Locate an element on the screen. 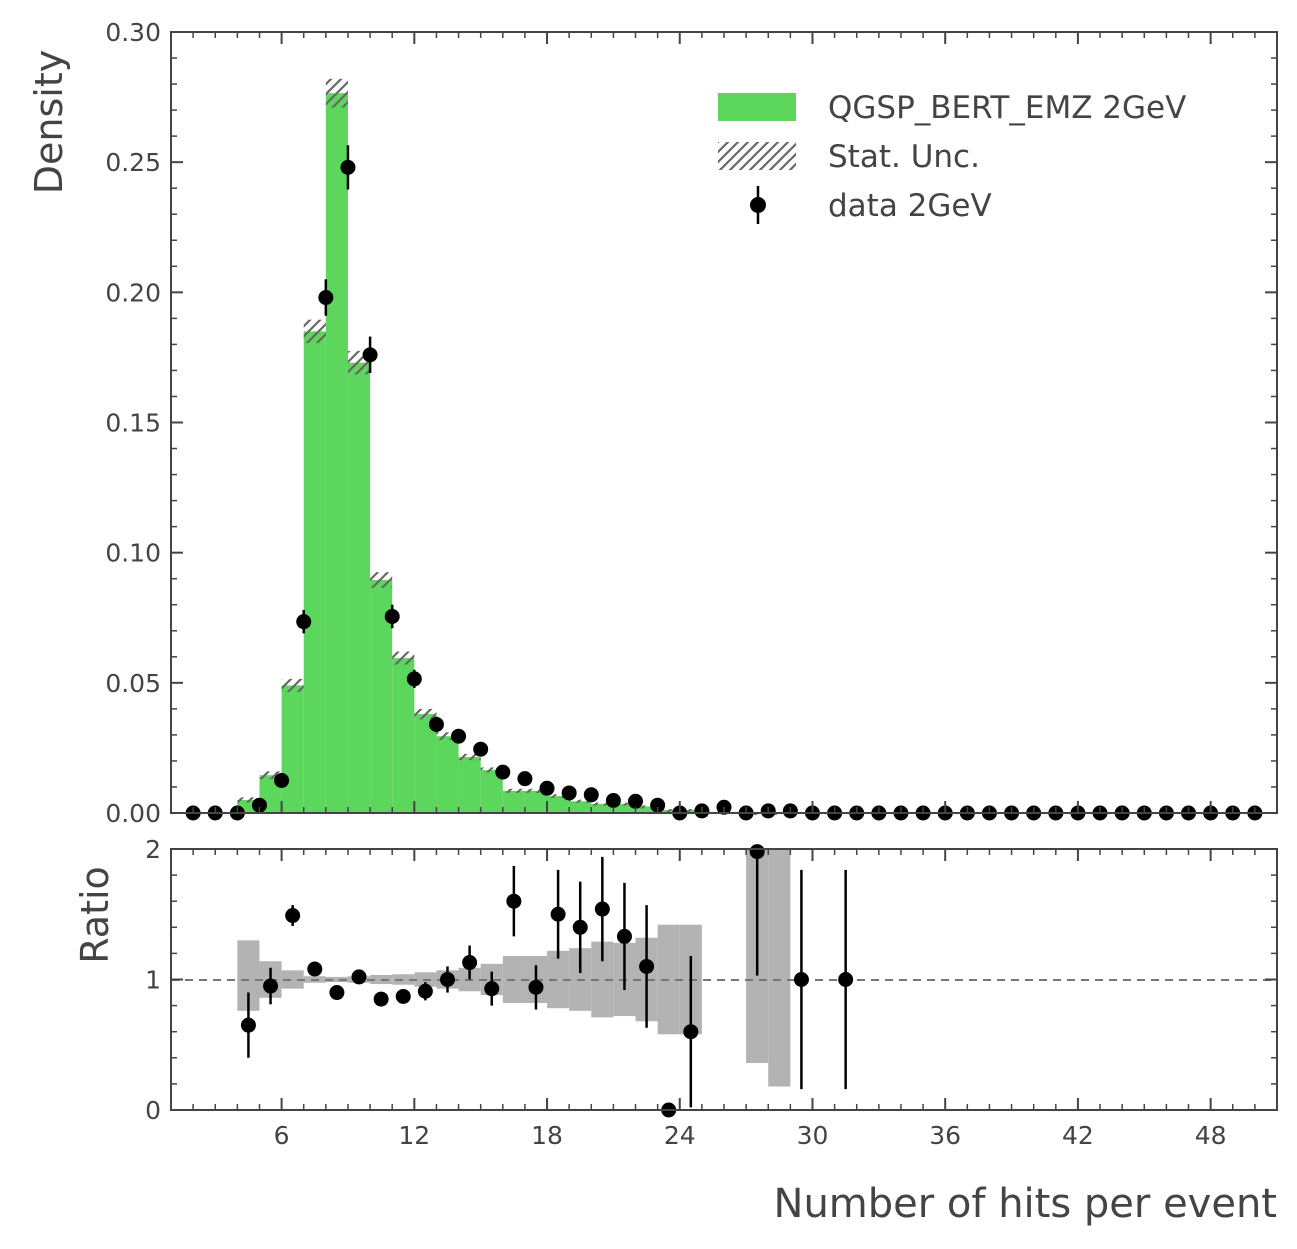 The image size is (1297, 1249). ratio-points is located at coordinates (547, 981).